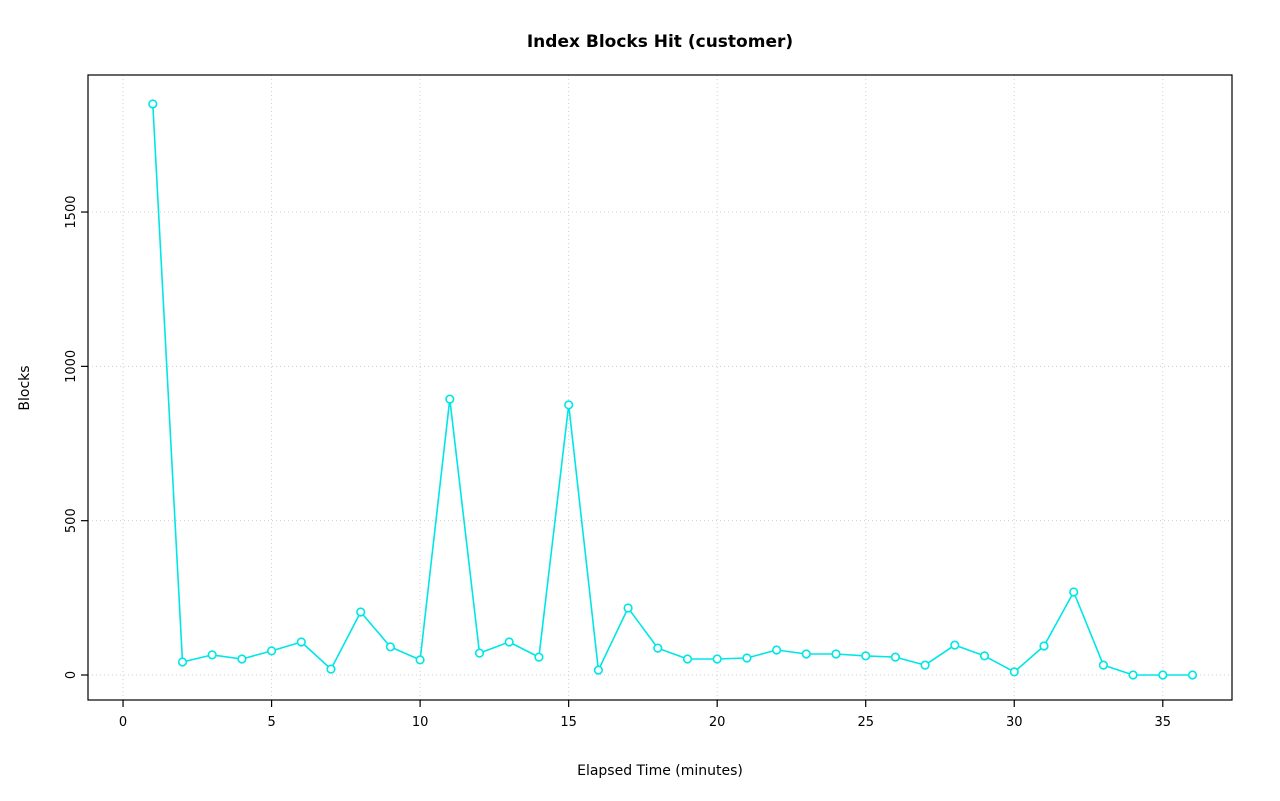 This screenshot has width=1280, height=801. Describe the element at coordinates (71, 366) in the screenshot. I see `y-tick-label: 1000` at that location.